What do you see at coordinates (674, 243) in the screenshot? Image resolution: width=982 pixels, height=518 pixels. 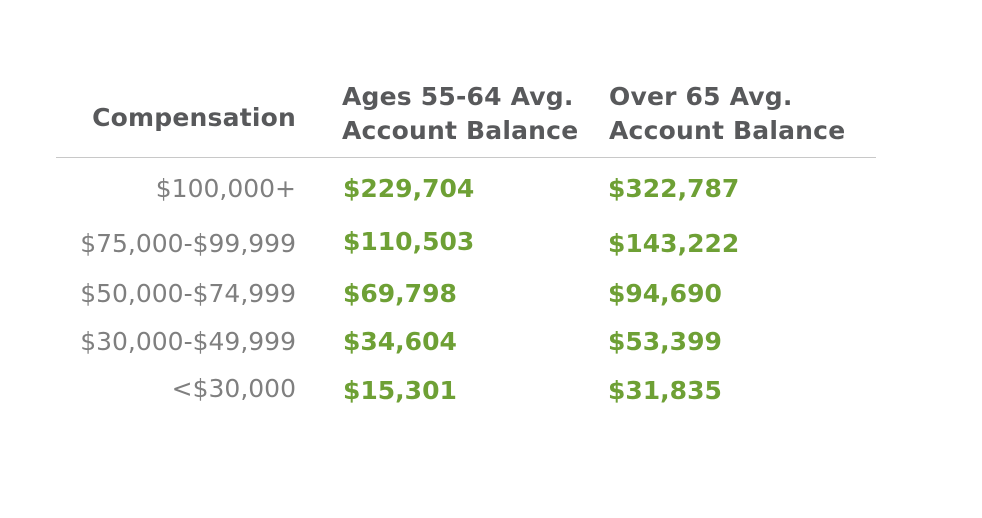 I see `over-65-value: $143,222` at bounding box center [674, 243].